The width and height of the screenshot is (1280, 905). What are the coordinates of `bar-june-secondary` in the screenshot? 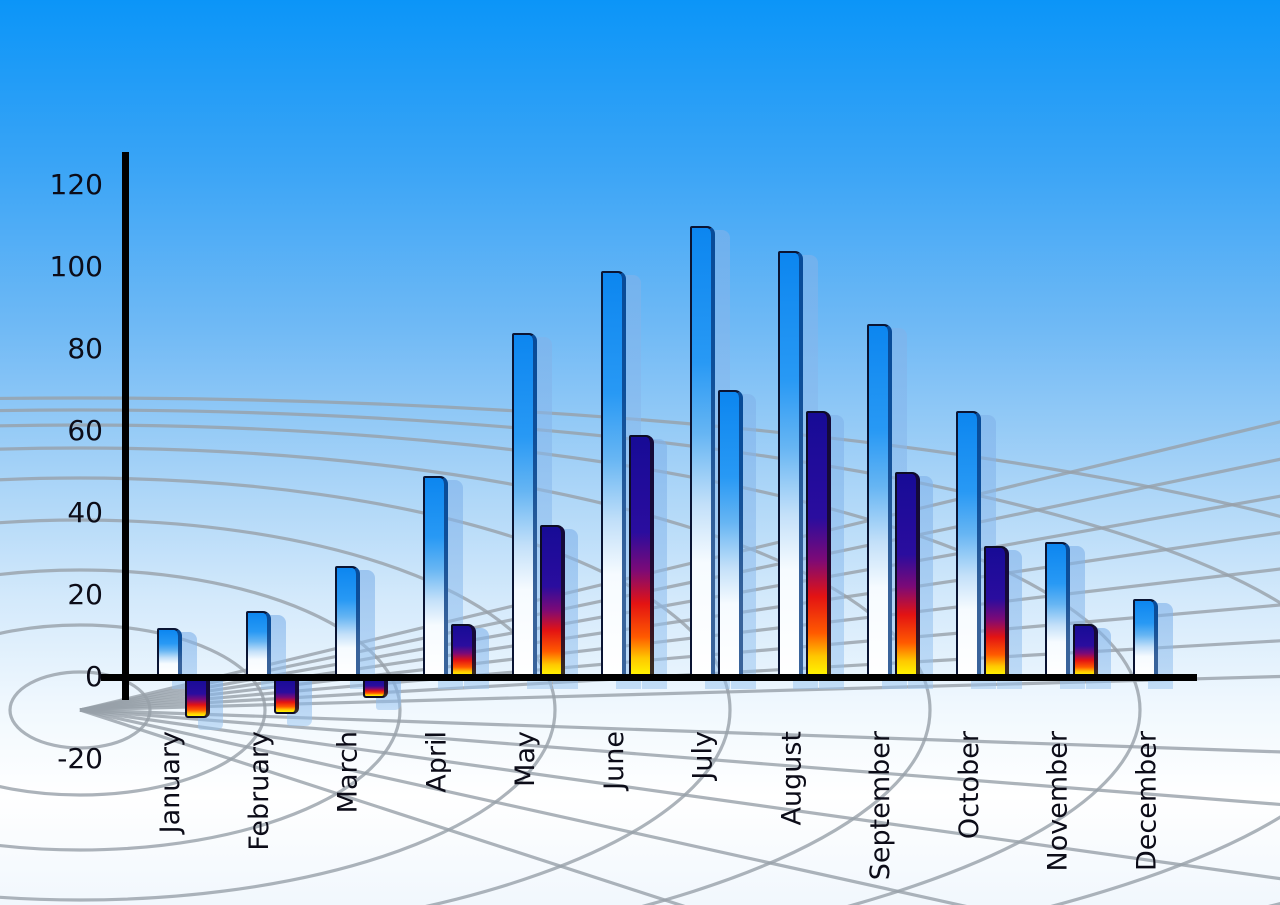 It's located at (641, 556).